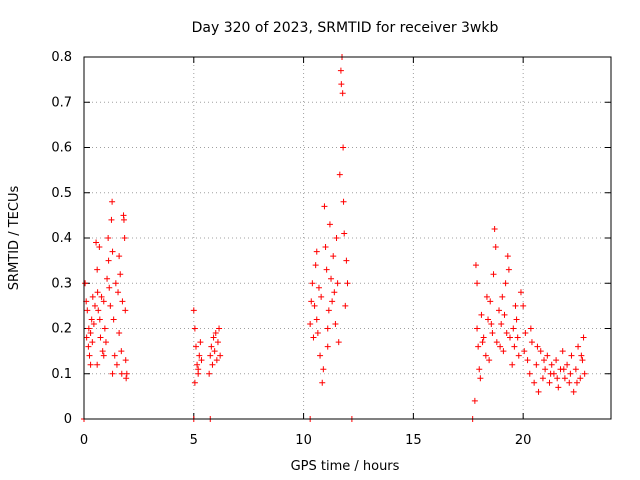 The image size is (640, 480). What do you see at coordinates (61, 329) in the screenshot?
I see `y-tick-label: 0.2` at bounding box center [61, 329].